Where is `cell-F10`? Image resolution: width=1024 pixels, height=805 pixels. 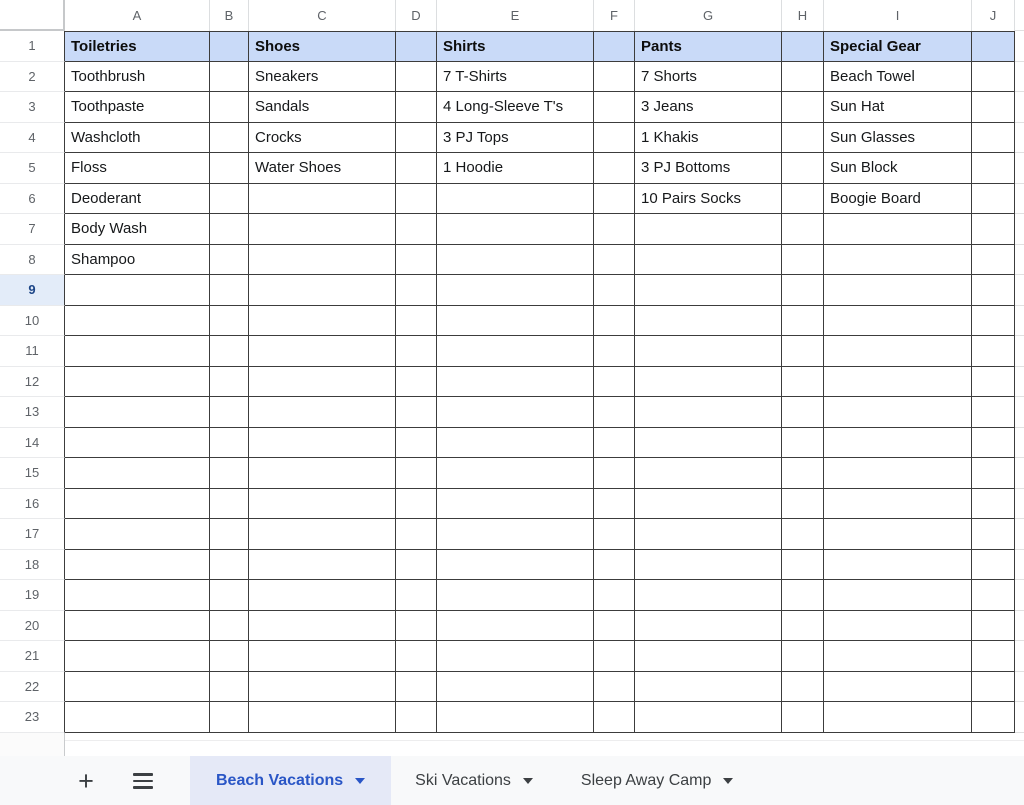
cell-F10 is located at coordinates (614, 320).